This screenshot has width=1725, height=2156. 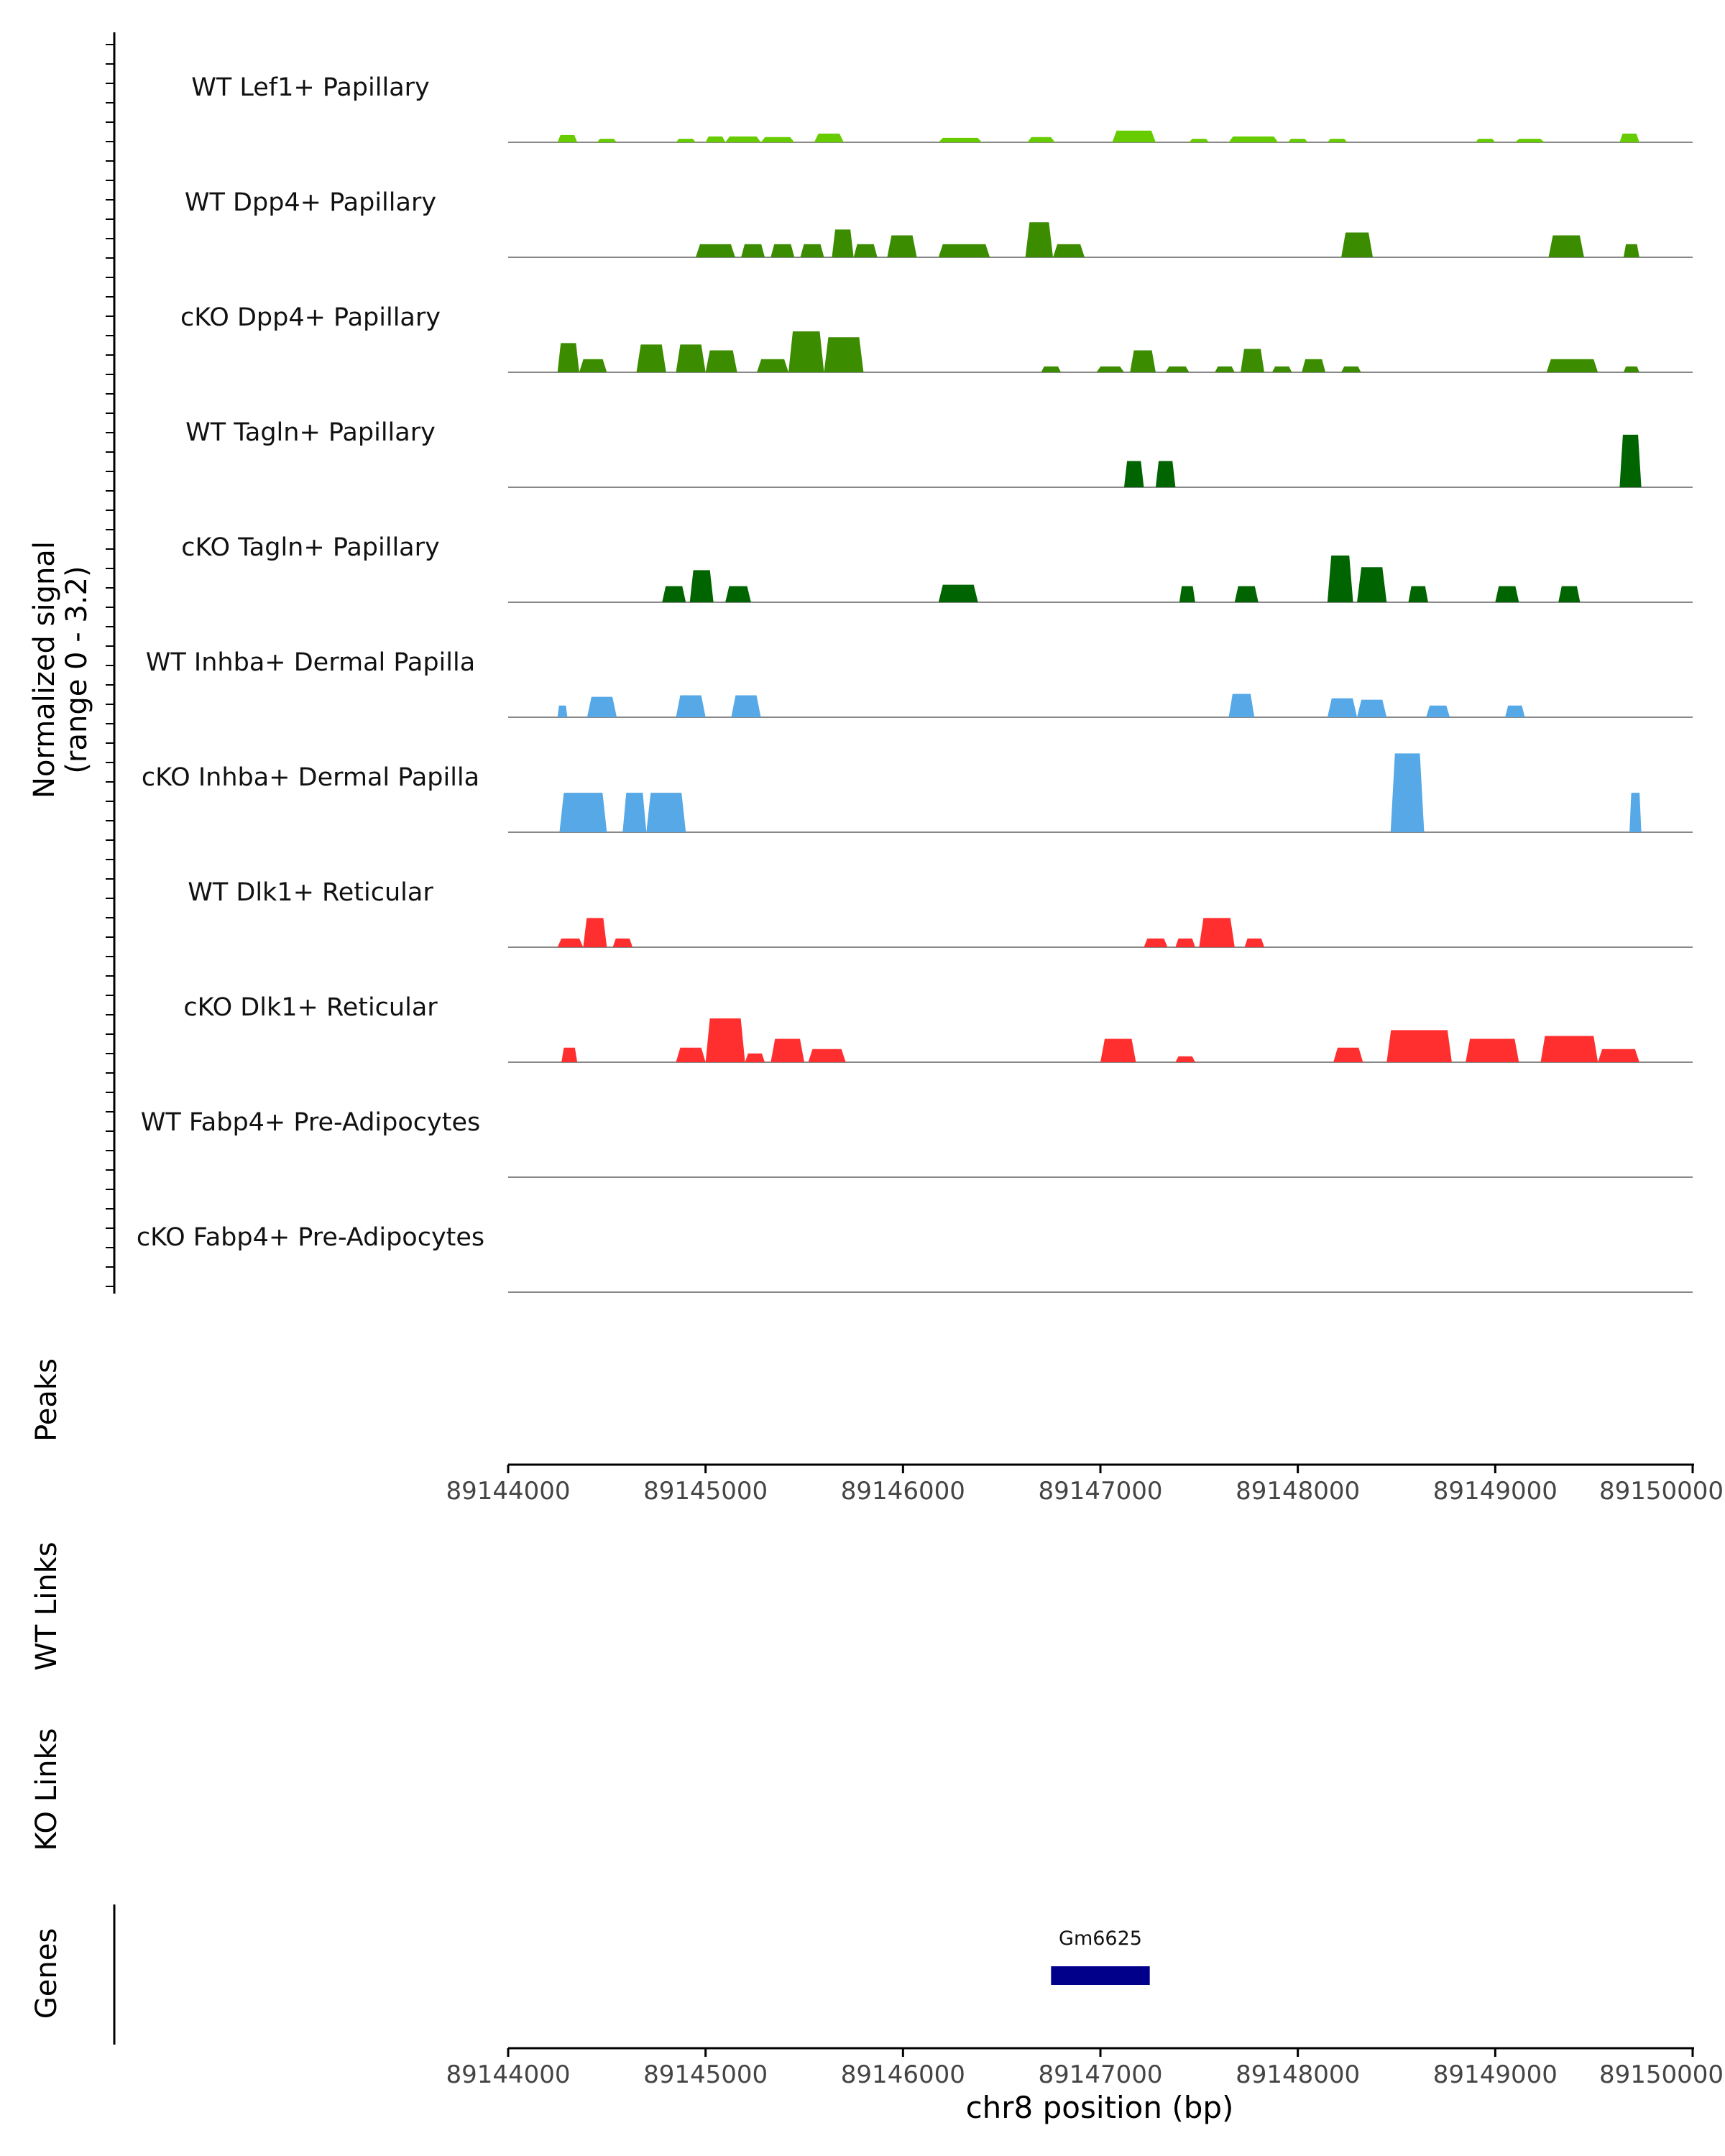 What do you see at coordinates (110, 665) in the screenshot?
I see `signal-y-ticks` at bounding box center [110, 665].